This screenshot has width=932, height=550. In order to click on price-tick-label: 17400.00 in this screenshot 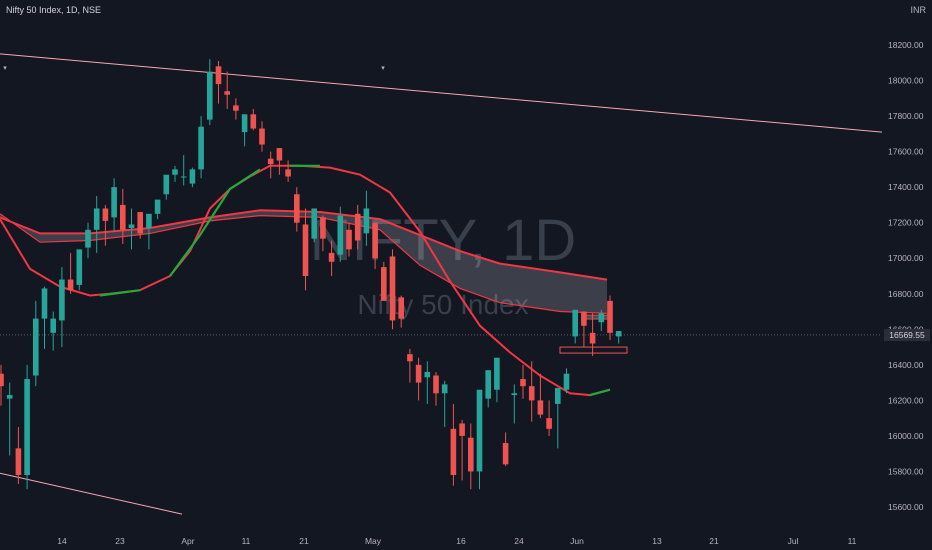, I will do `click(906, 187)`.